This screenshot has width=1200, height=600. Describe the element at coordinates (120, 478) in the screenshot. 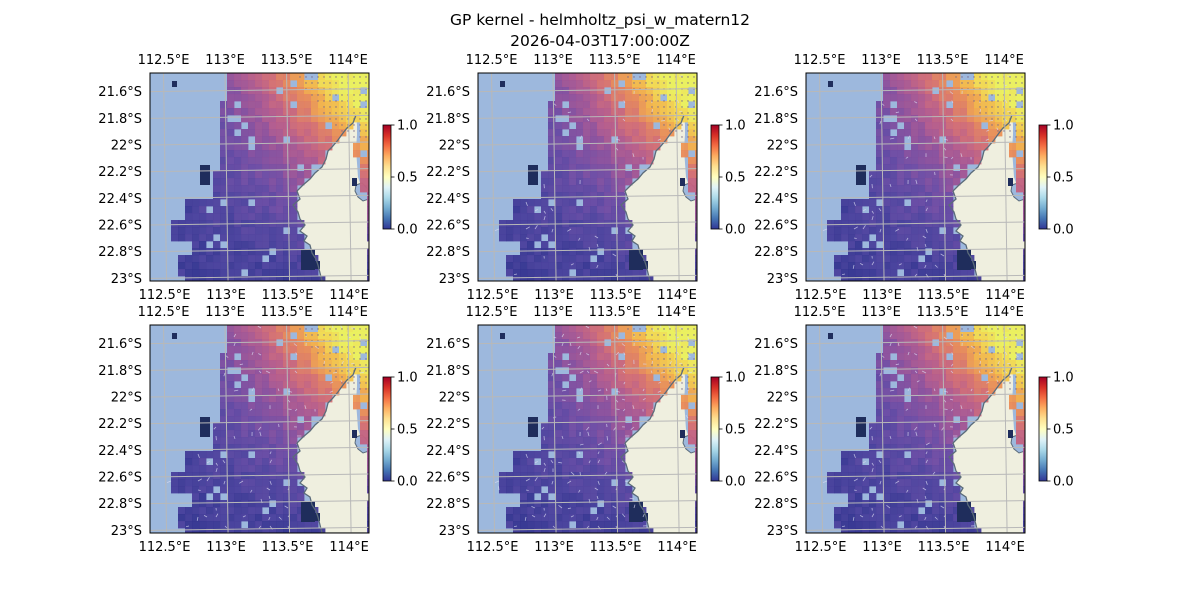

I see `lat-tick-label: 22.6°S` at that location.